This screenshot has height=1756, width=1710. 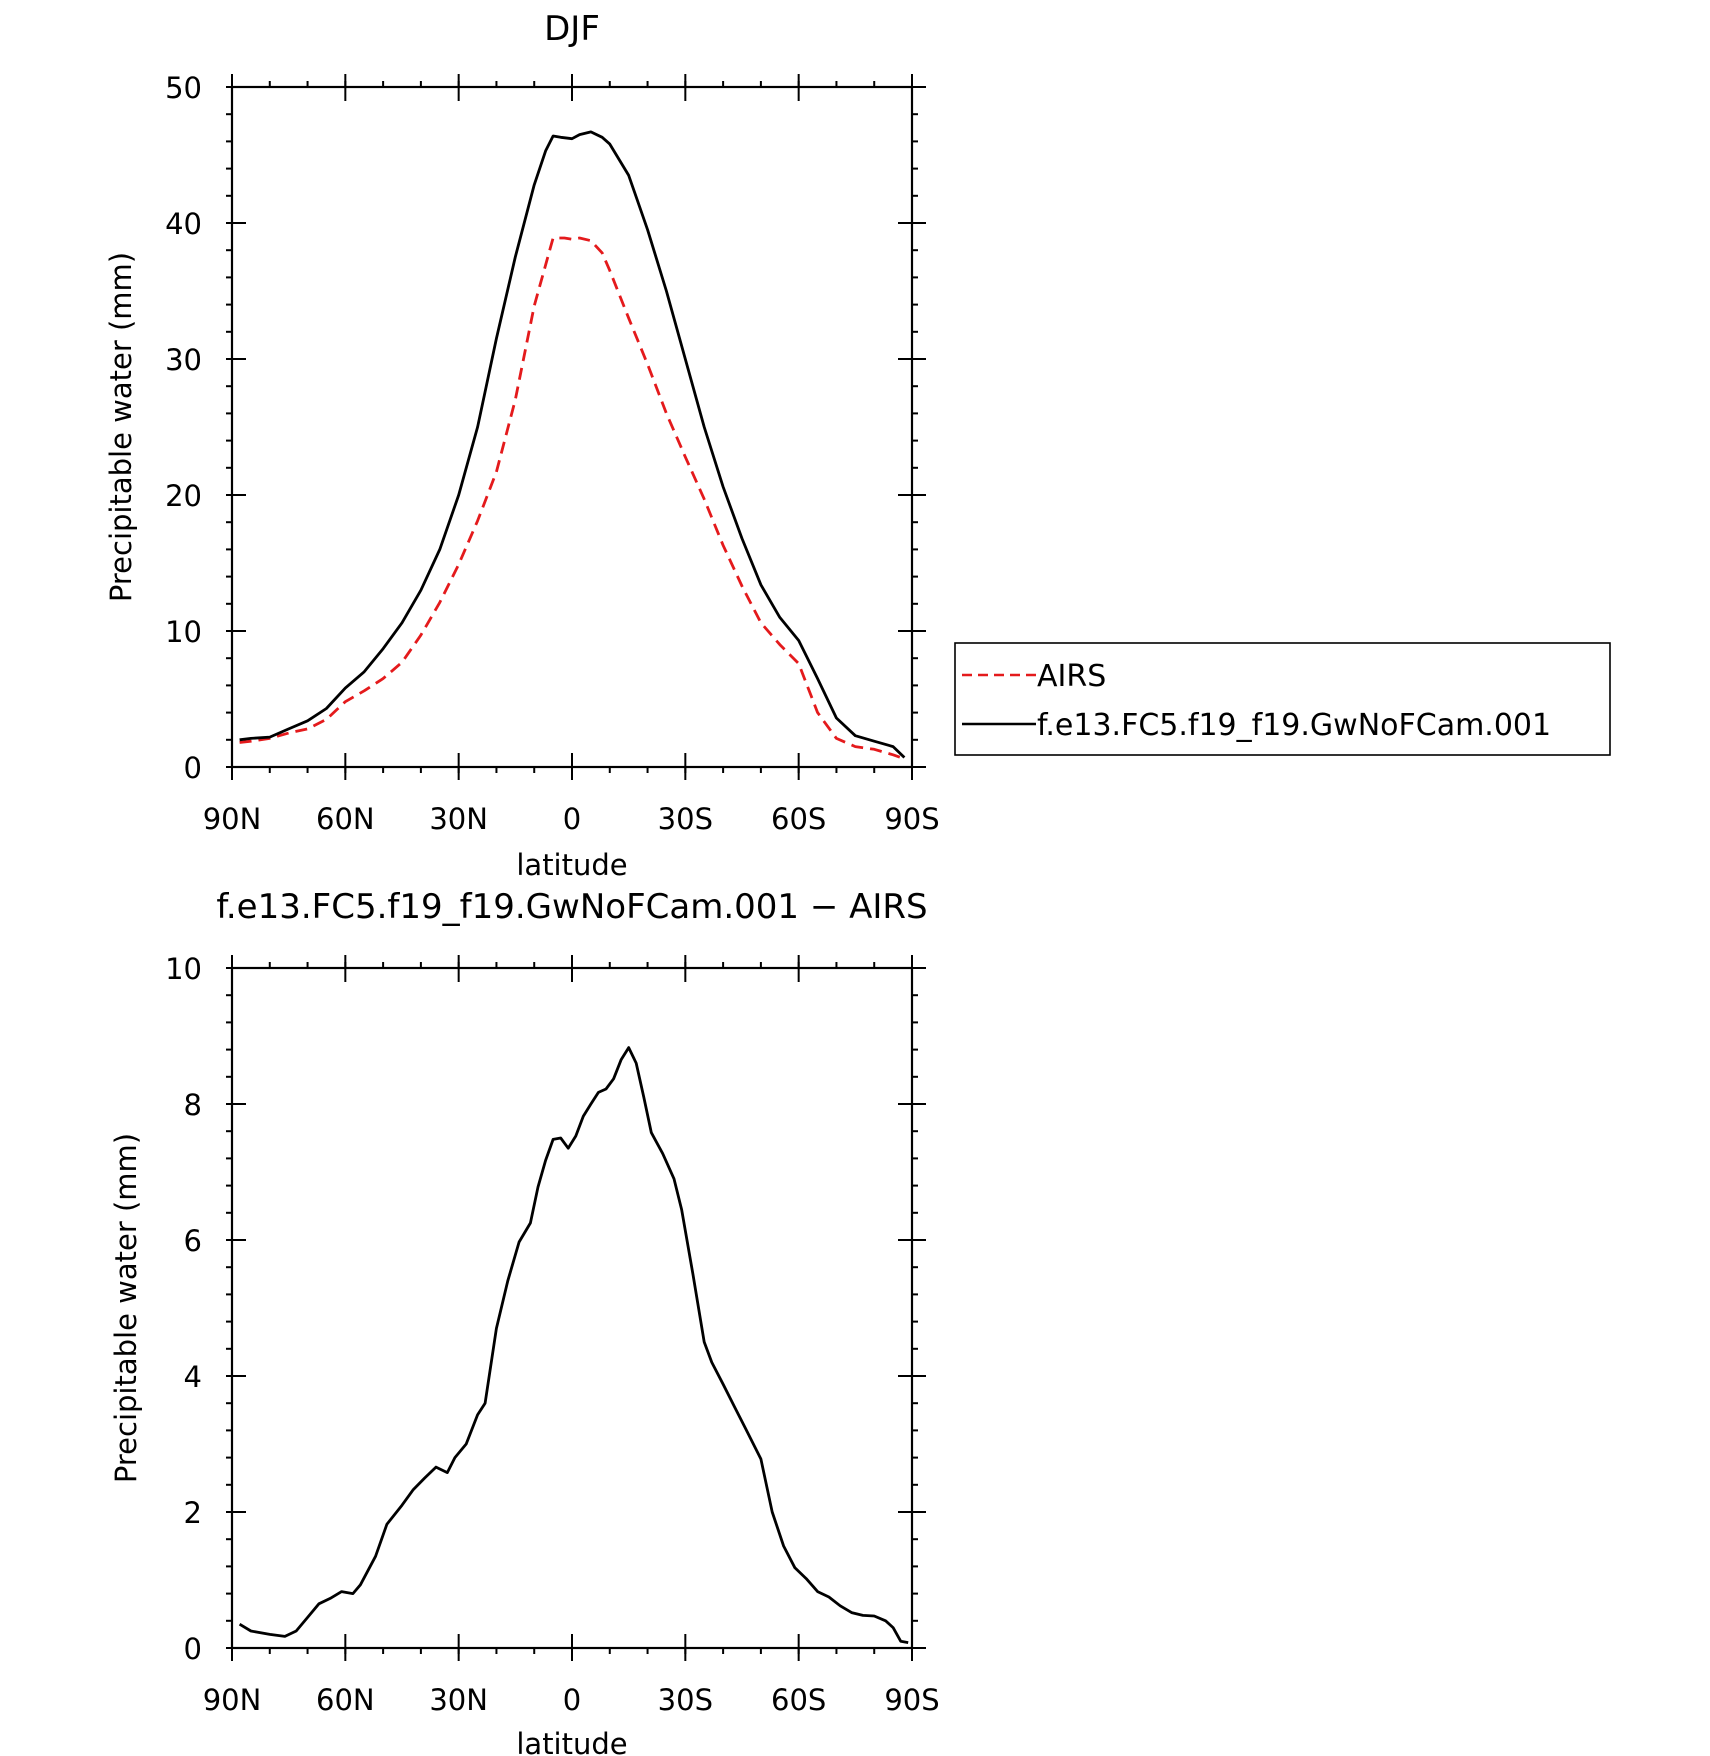 I want to click on legend: AIRS f.e13.FC5.f19_f19.GwNoFCam.001, so click(x=1282, y=699).